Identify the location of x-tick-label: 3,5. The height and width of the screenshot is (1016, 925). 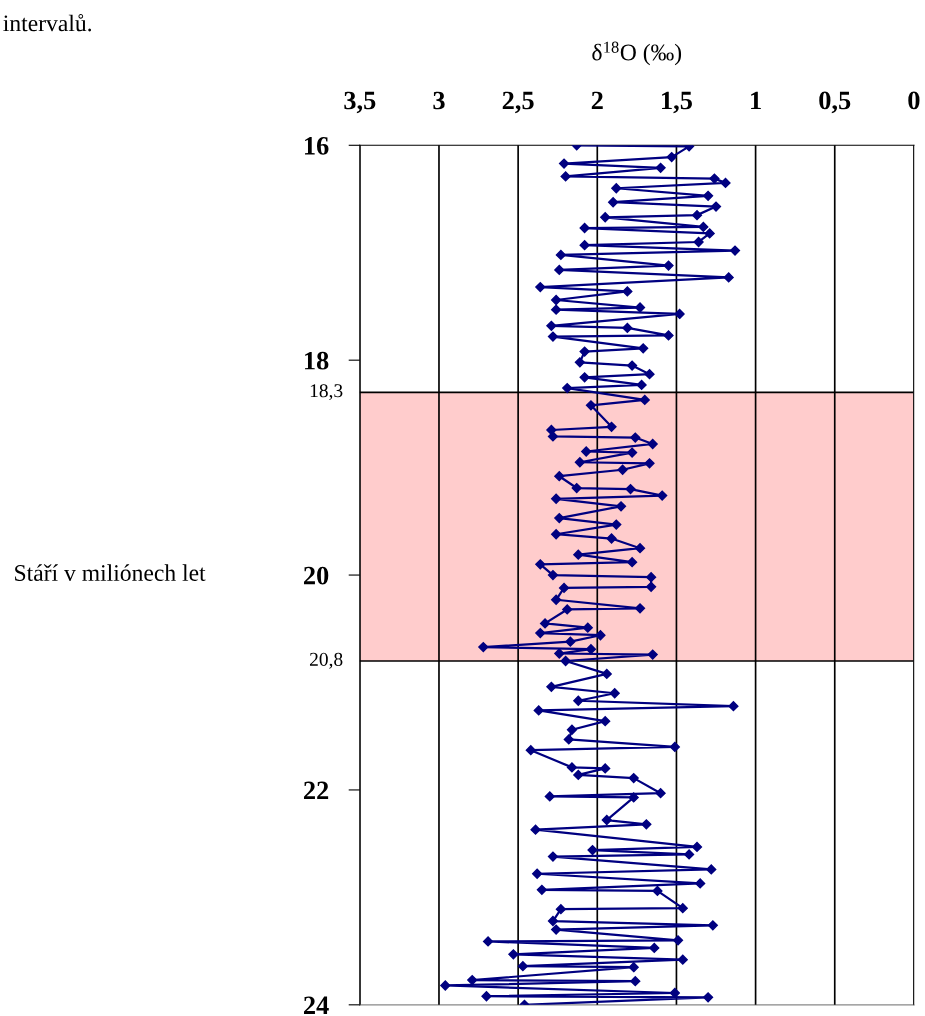
(360, 102).